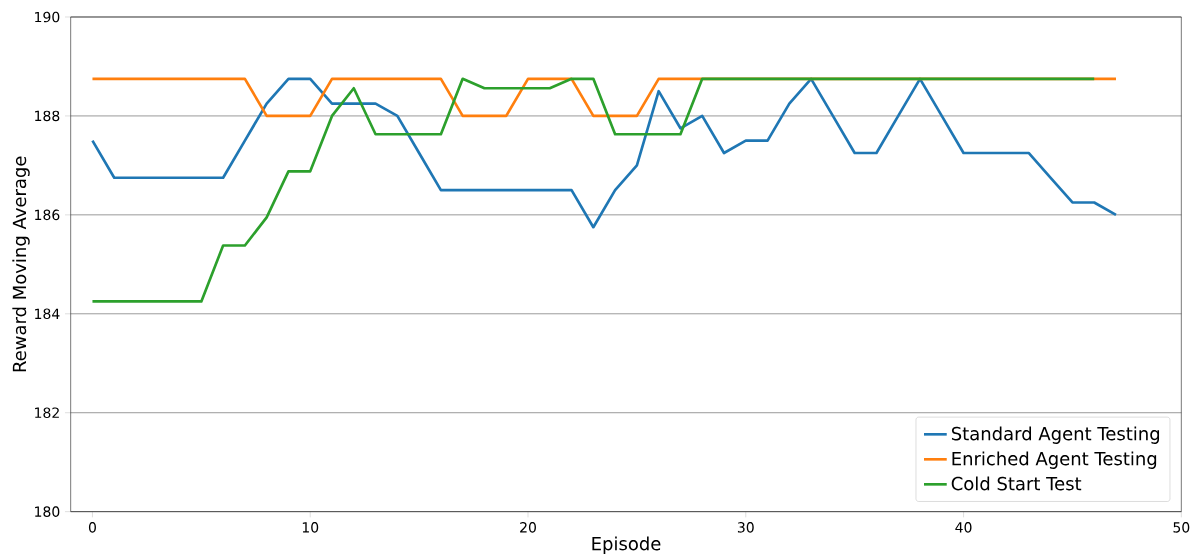 The width and height of the screenshot is (1200, 557). Describe the element at coordinates (310, 527) in the screenshot. I see `x-tick-label: 10` at that location.